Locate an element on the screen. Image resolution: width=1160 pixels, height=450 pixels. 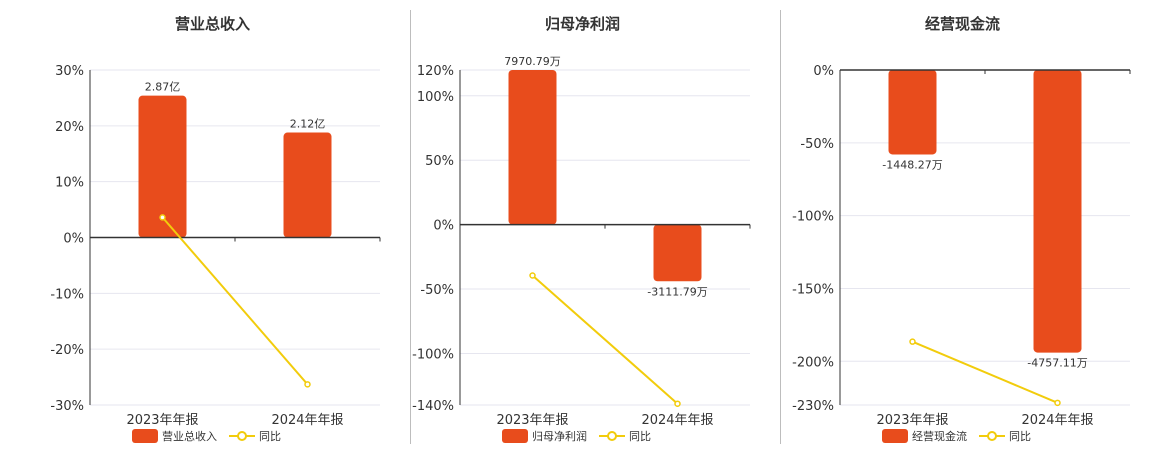
y-tick-label: 120% is located at coordinates (435, 71).